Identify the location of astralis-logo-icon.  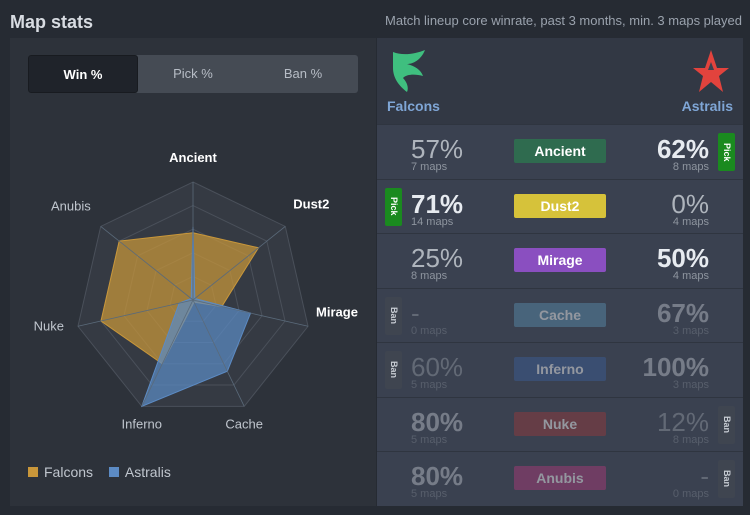
(711, 71).